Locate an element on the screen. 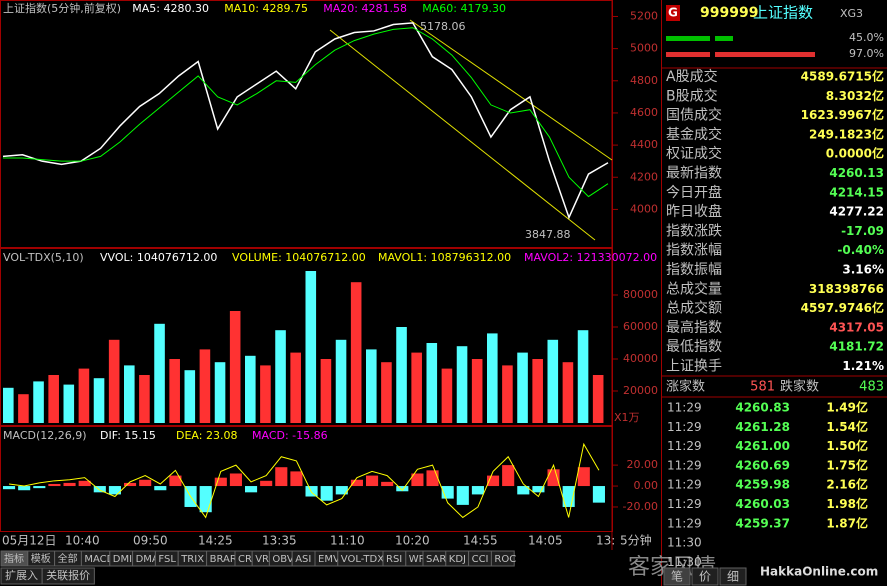  trade-time: 11:30 is located at coordinates (684, 562).